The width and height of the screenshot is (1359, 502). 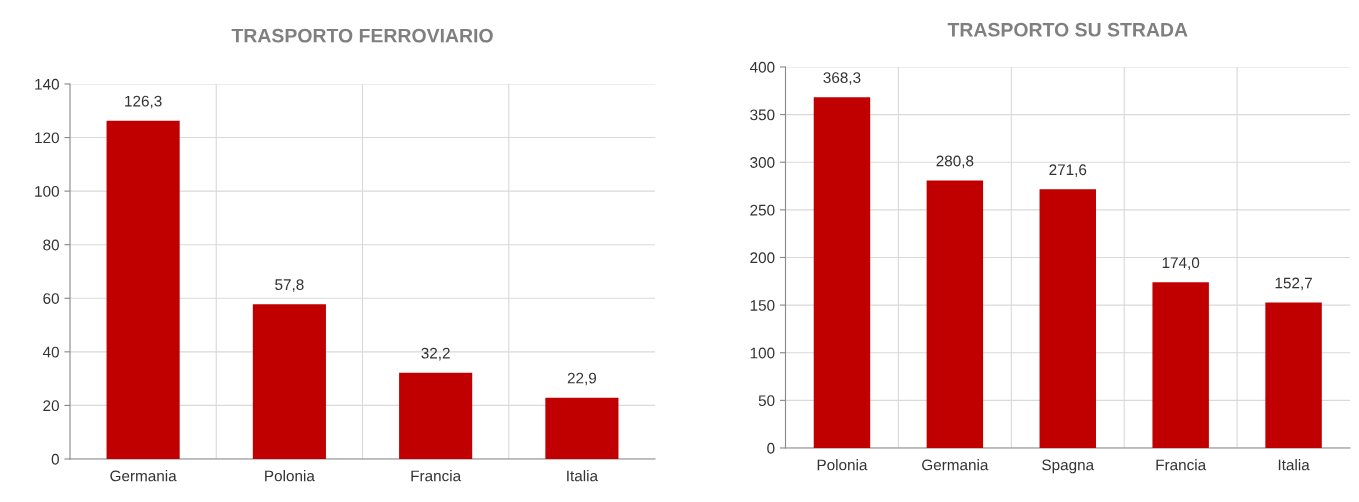 What do you see at coordinates (47, 84) in the screenshot?
I see `y-tick-label: 140` at bounding box center [47, 84].